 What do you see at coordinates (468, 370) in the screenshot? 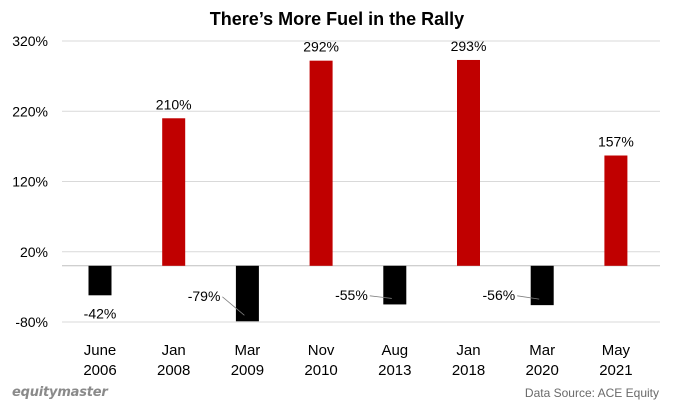
I see `x-tick-label: 2018` at bounding box center [468, 370].